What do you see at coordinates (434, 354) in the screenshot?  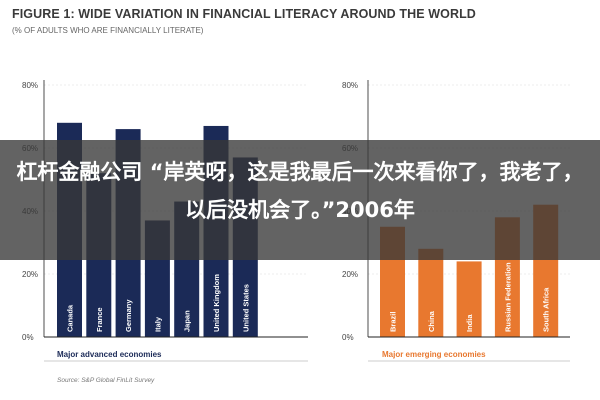 I see `group-label: Major emerging economies` at bounding box center [434, 354].